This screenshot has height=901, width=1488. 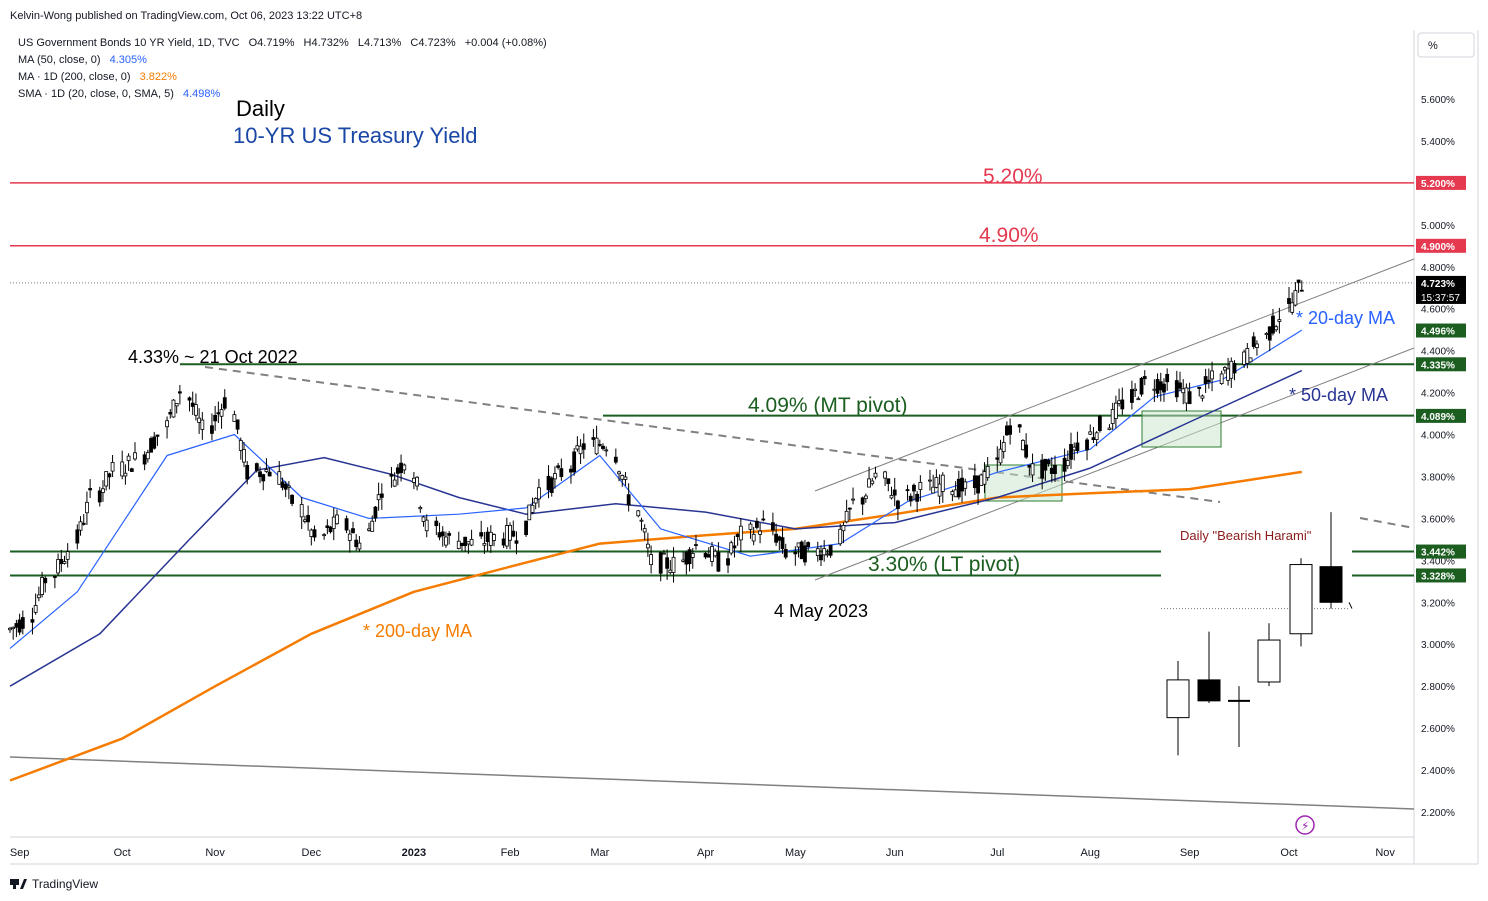 What do you see at coordinates (1438, 268) in the screenshot?
I see `y-tick-label-3: 4.800%` at bounding box center [1438, 268].